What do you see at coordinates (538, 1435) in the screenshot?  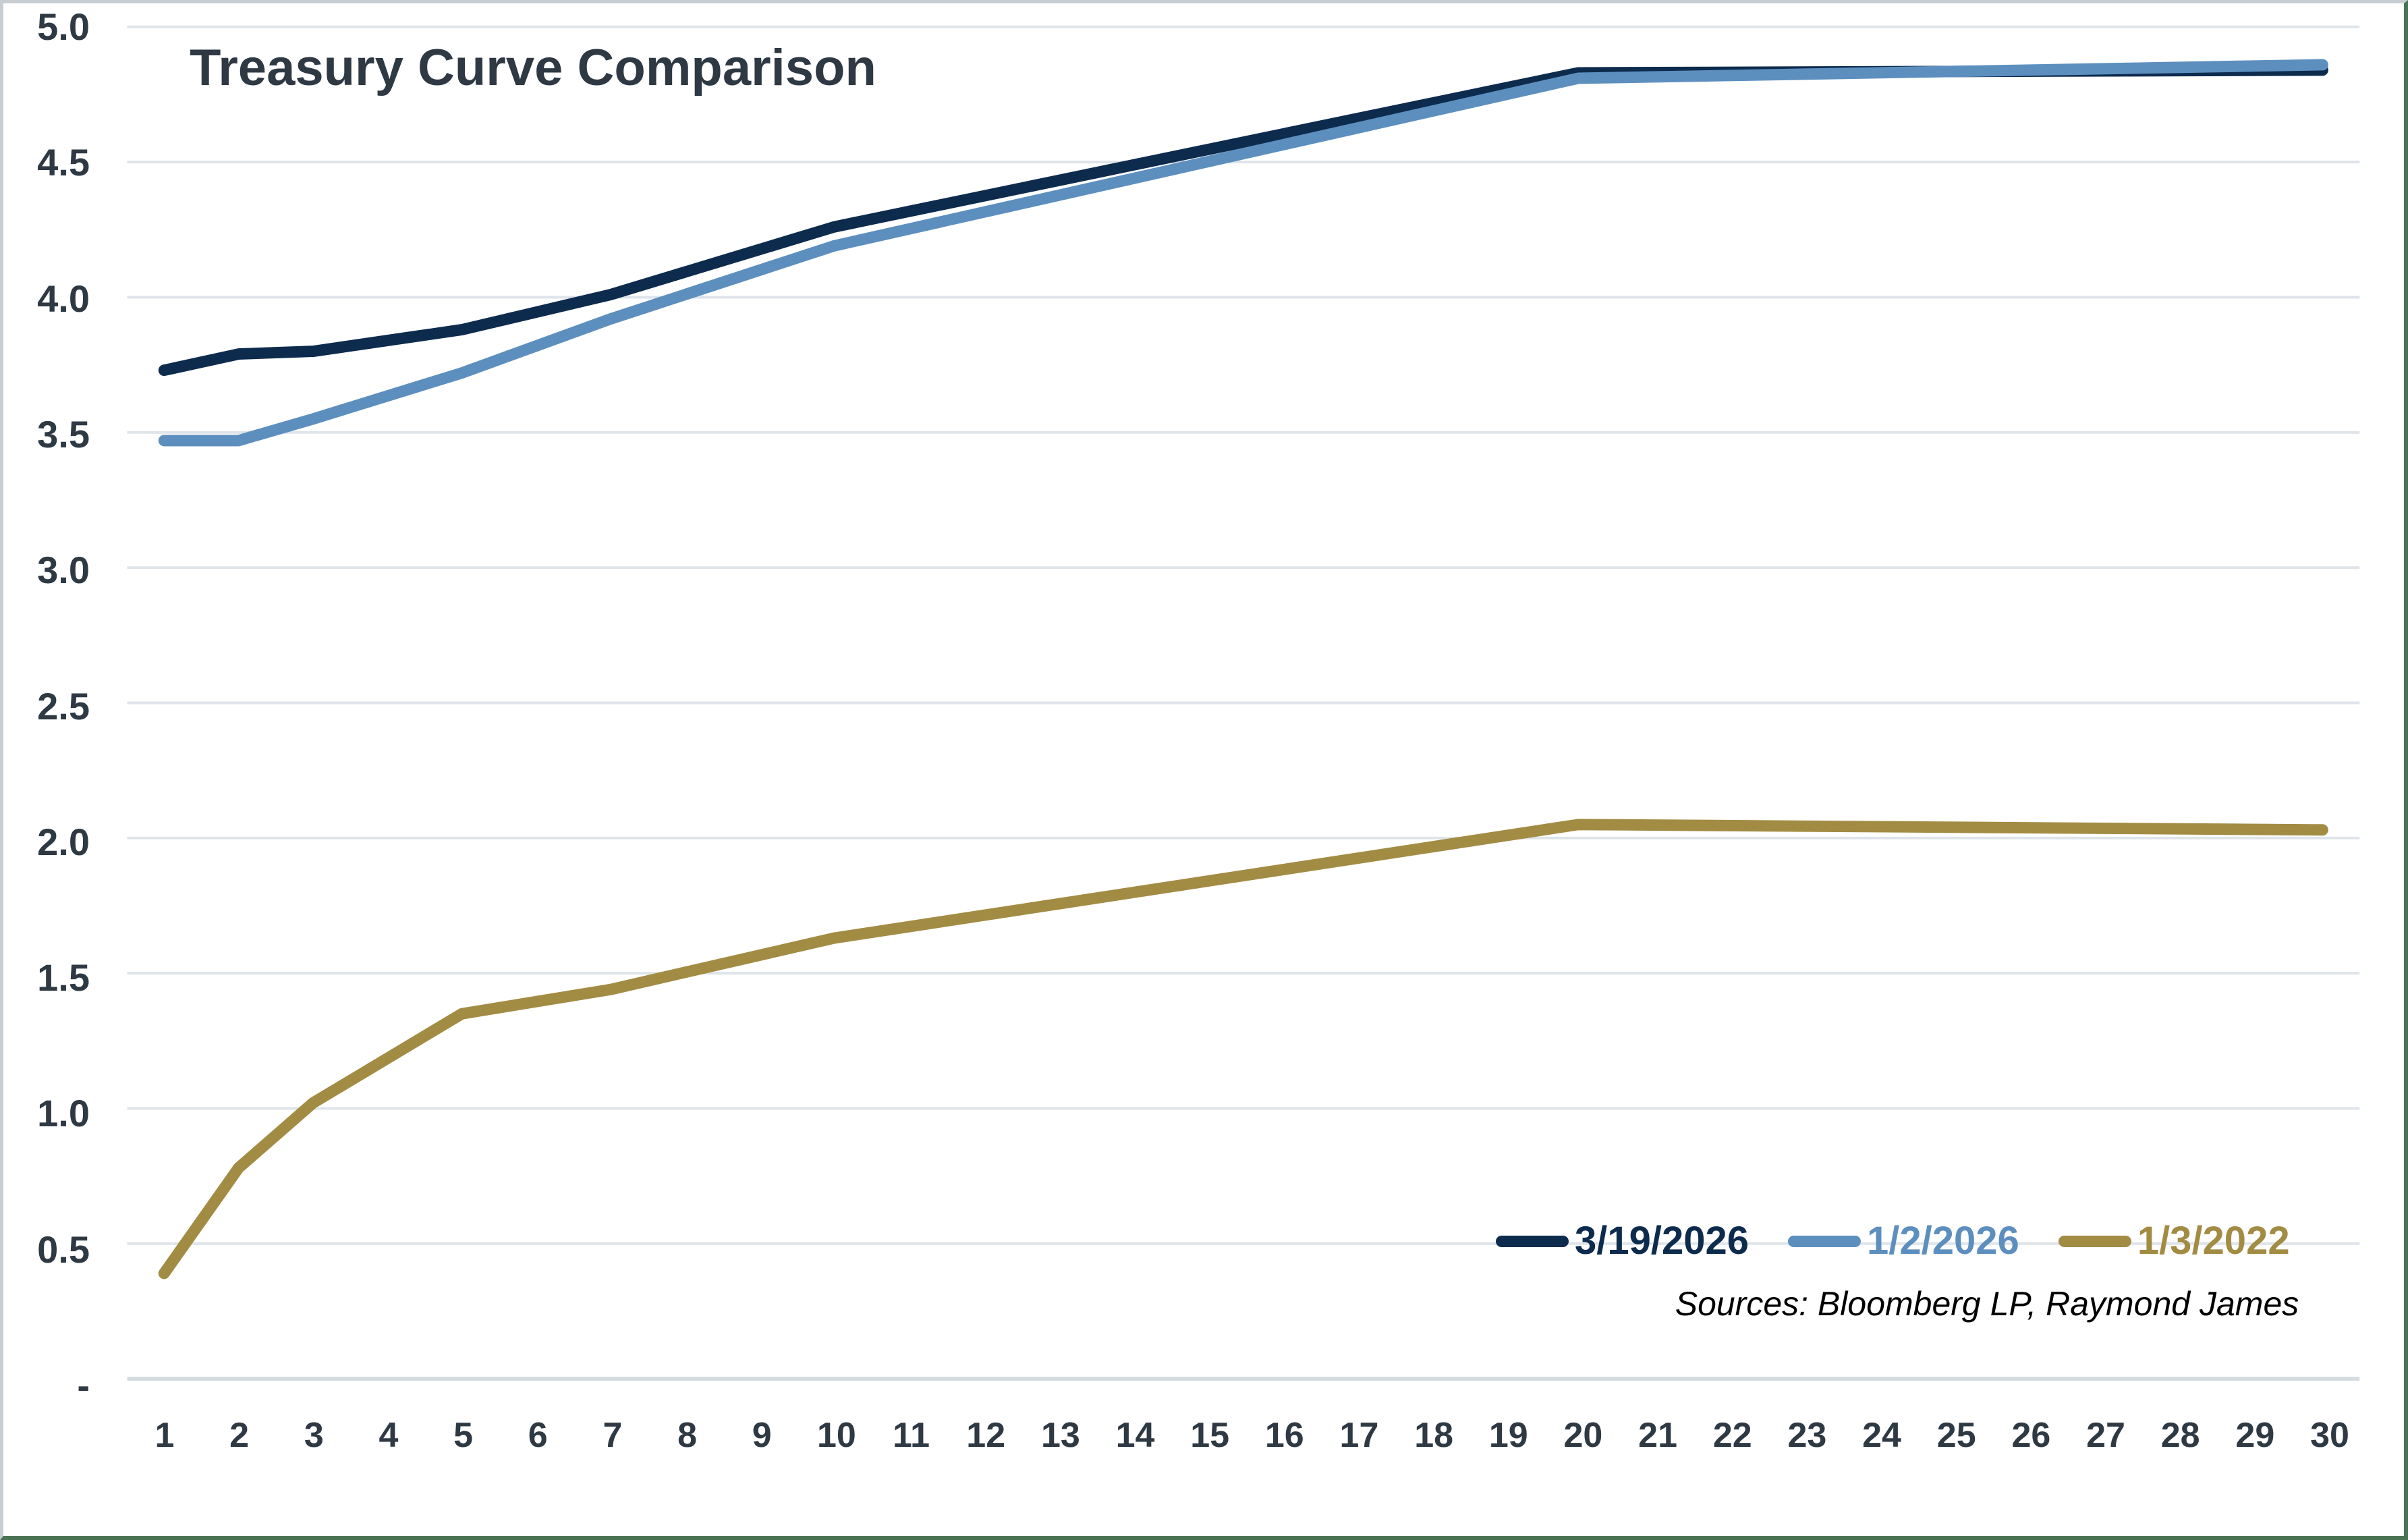 I see `x-tick-label: 6` at bounding box center [538, 1435].